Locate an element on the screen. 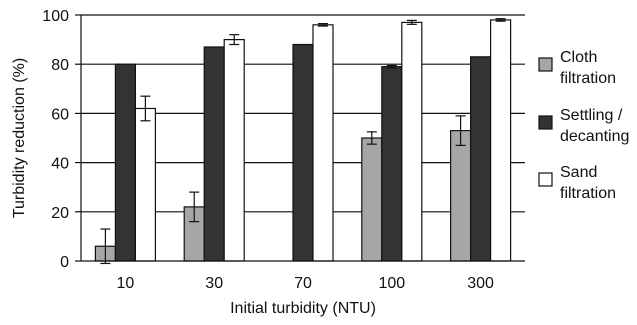 This screenshot has width=637, height=325. legend-label: decanting is located at coordinates (594, 136).